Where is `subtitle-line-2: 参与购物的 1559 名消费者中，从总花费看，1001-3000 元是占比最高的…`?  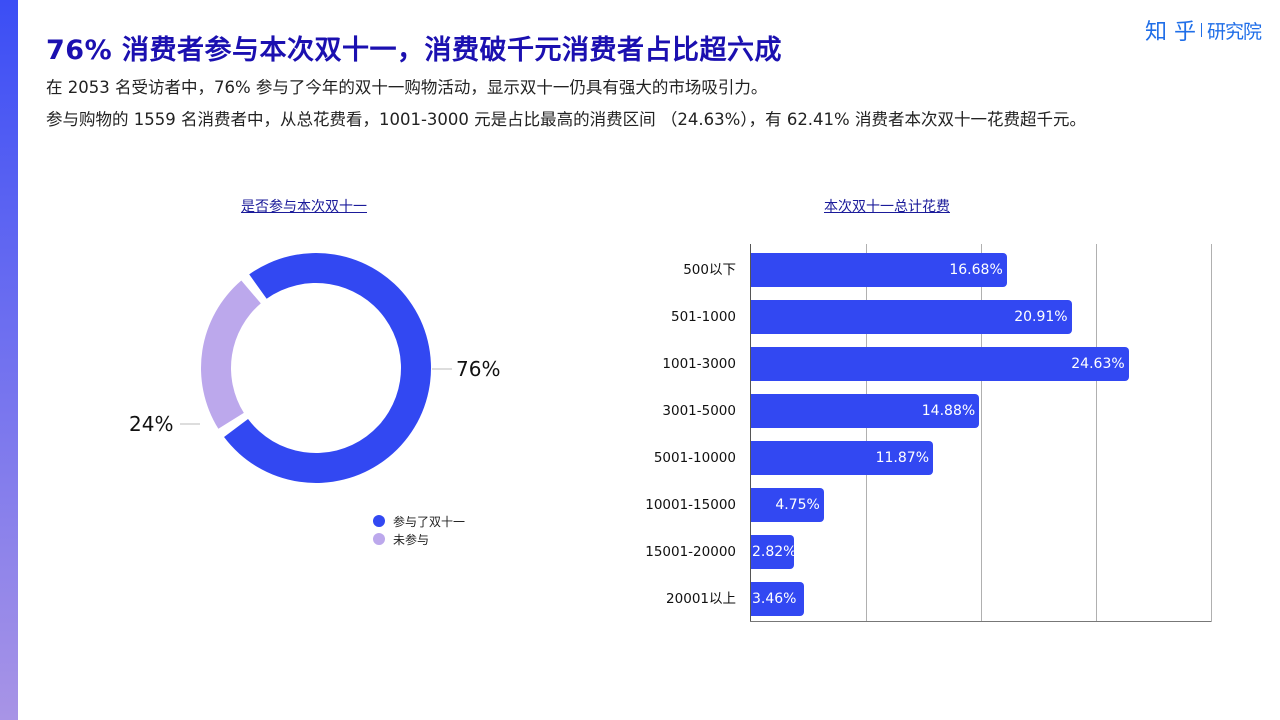 subtitle-line-2: 参与购物的 1559 名消费者中，从总花费看，1001-3000 元是占比最高的… is located at coordinates (566, 119).